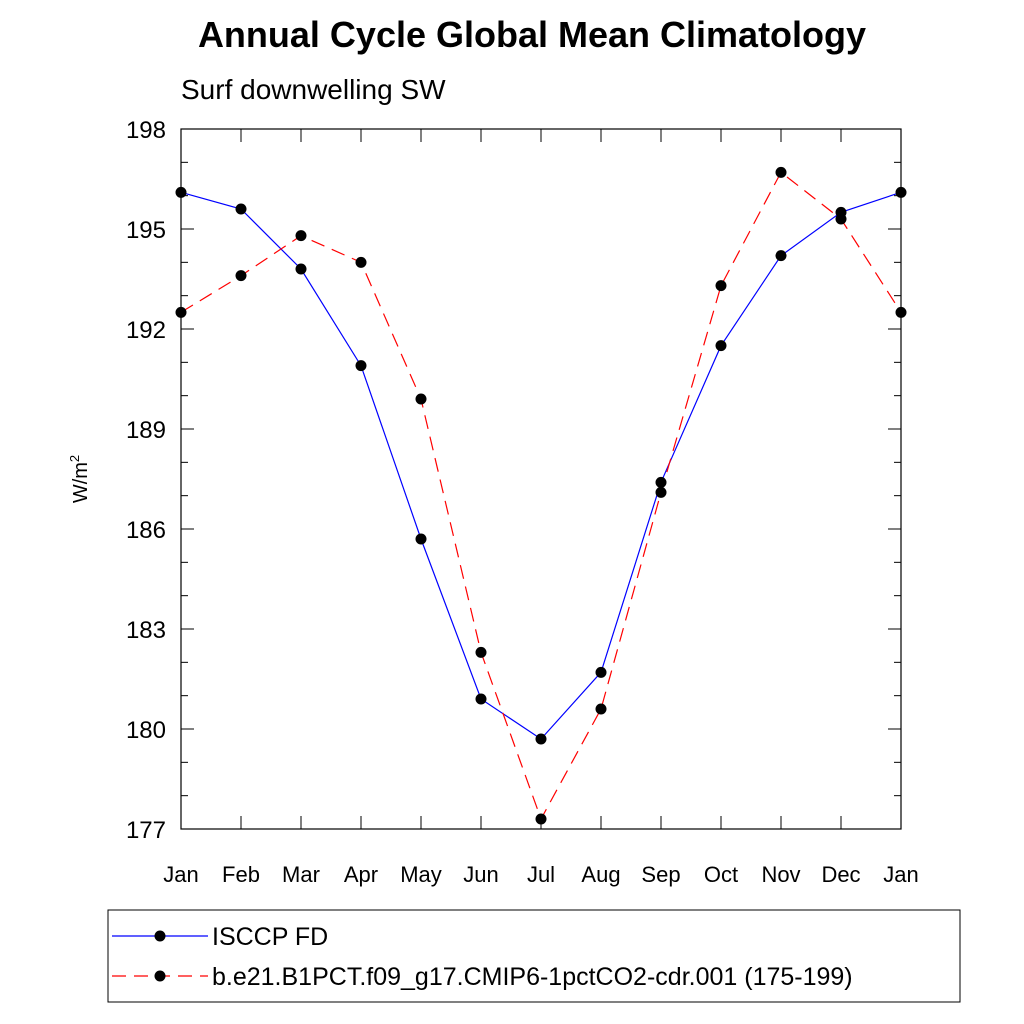 The image size is (1024, 1024). I want to click on x-tick-label: Dec, so click(840, 874).